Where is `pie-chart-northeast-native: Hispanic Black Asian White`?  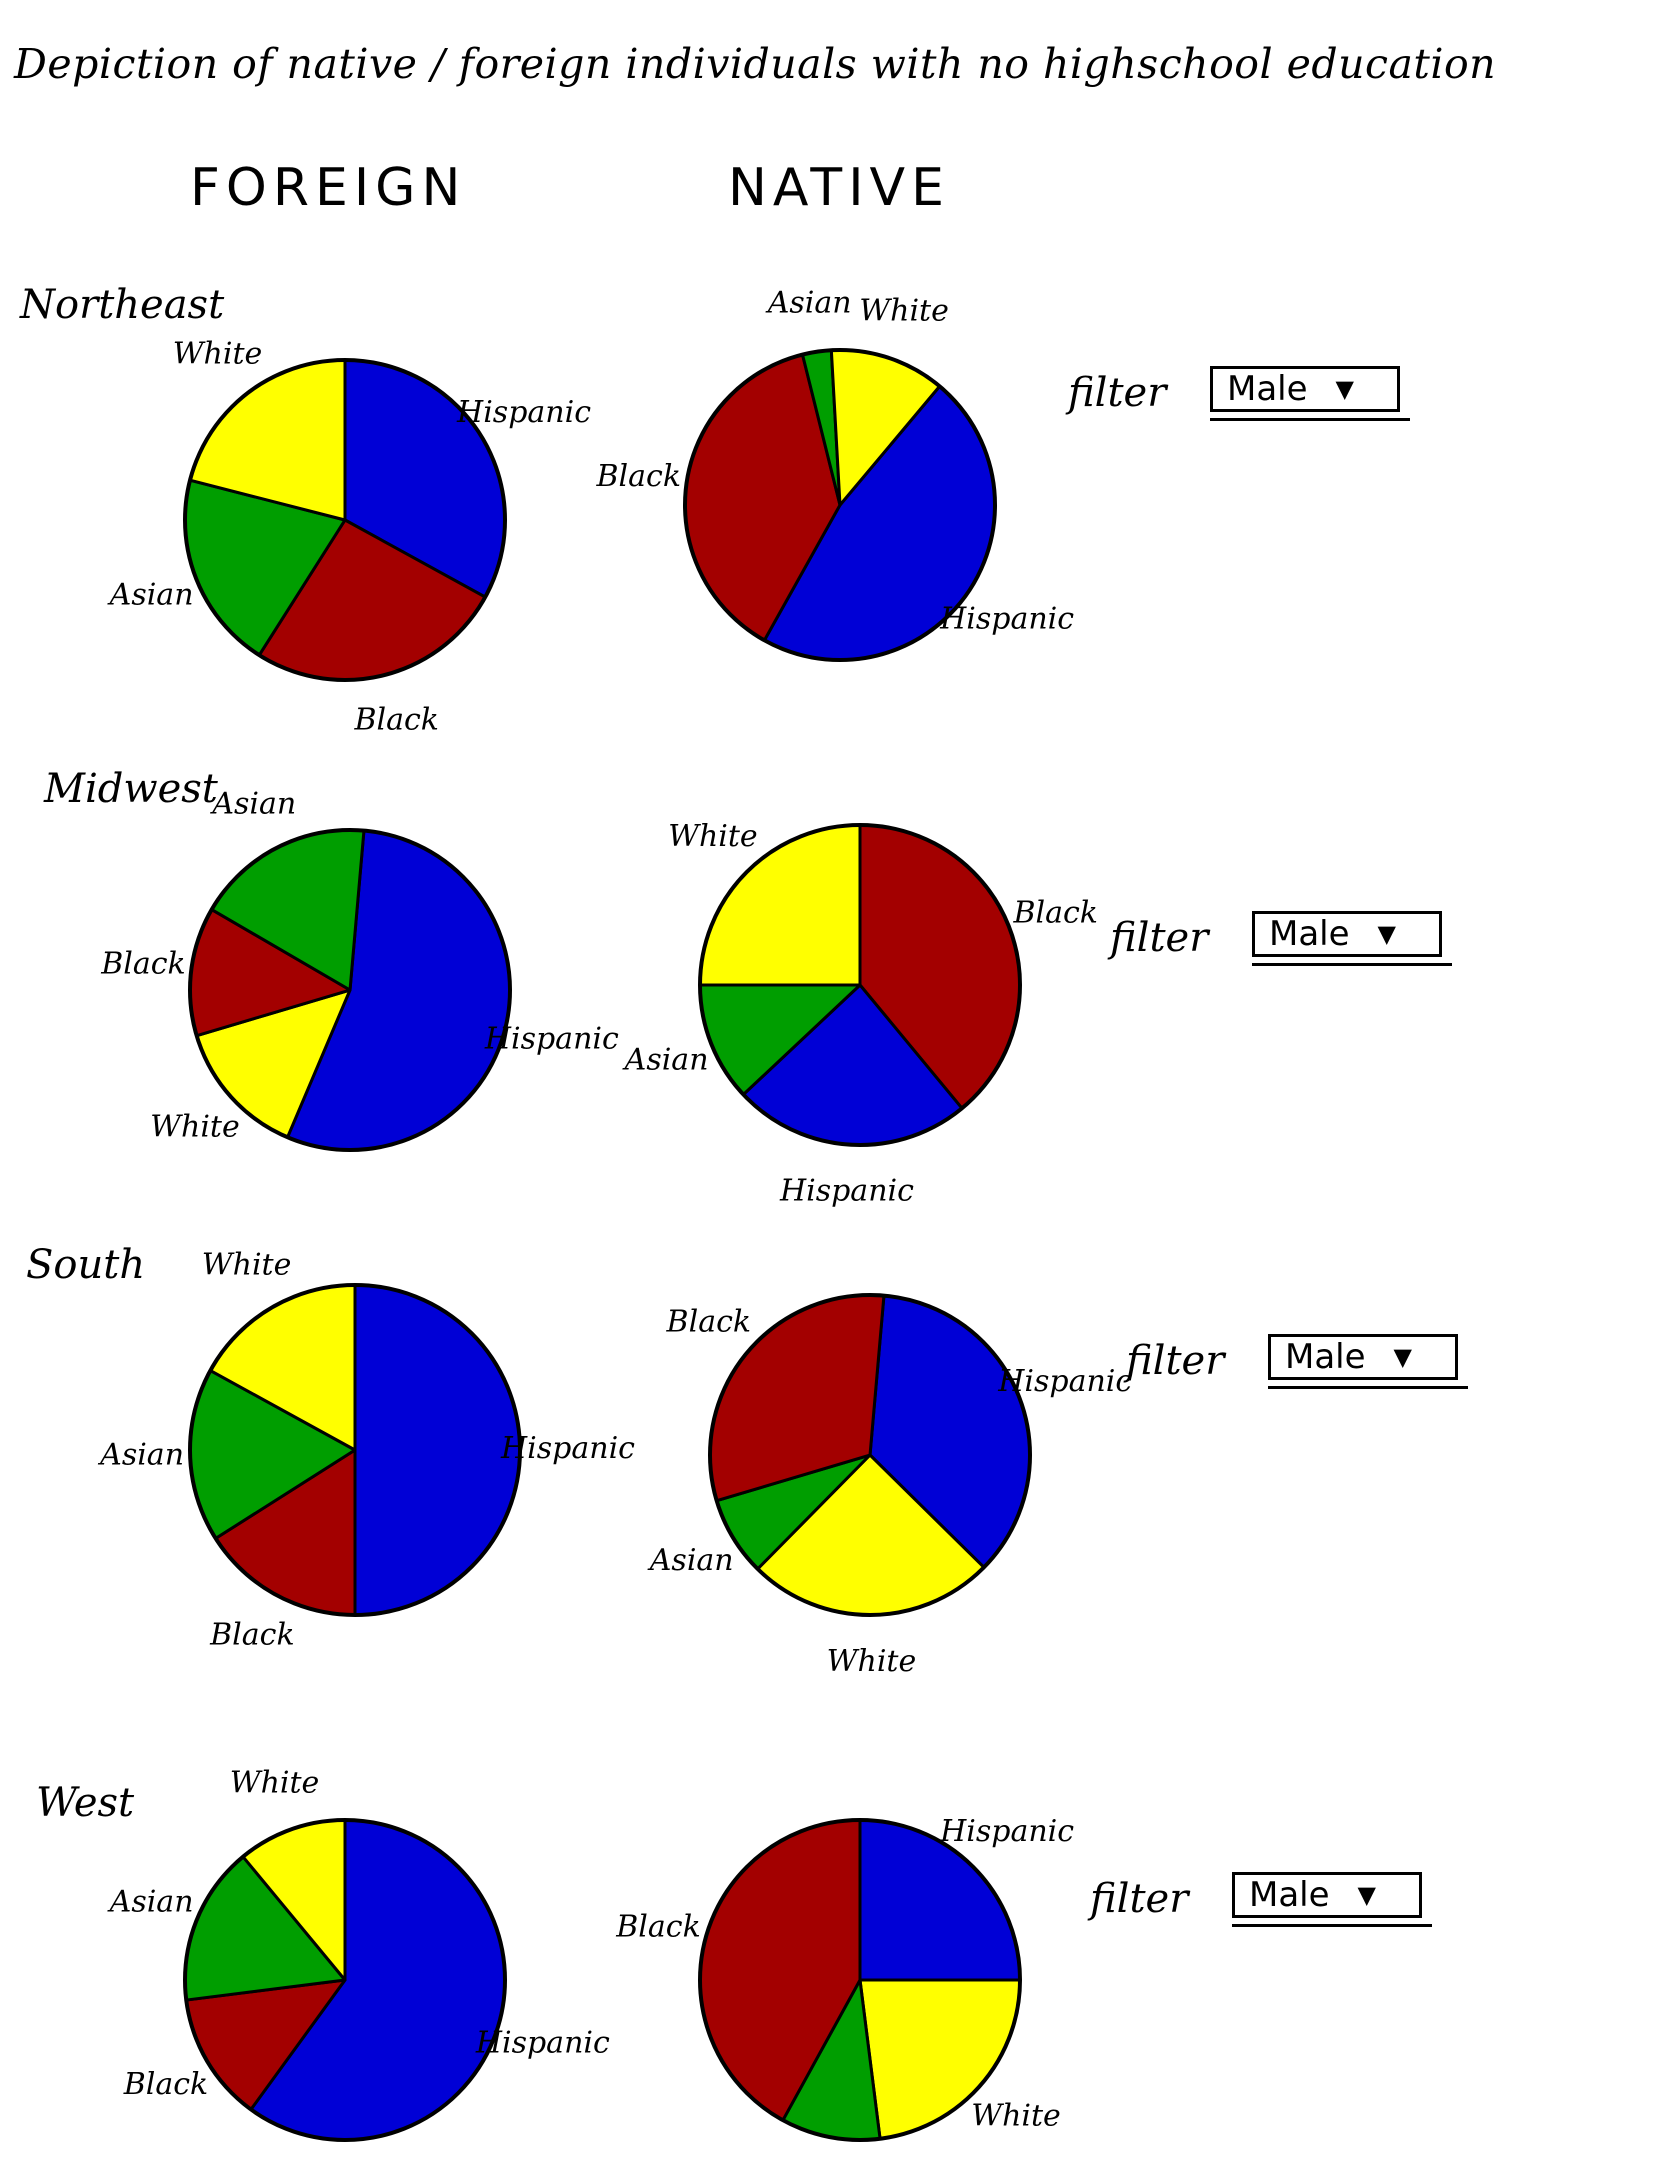
pie-chart-northeast-native: Hispanic Black Asian White is located at coordinates (835, 473).